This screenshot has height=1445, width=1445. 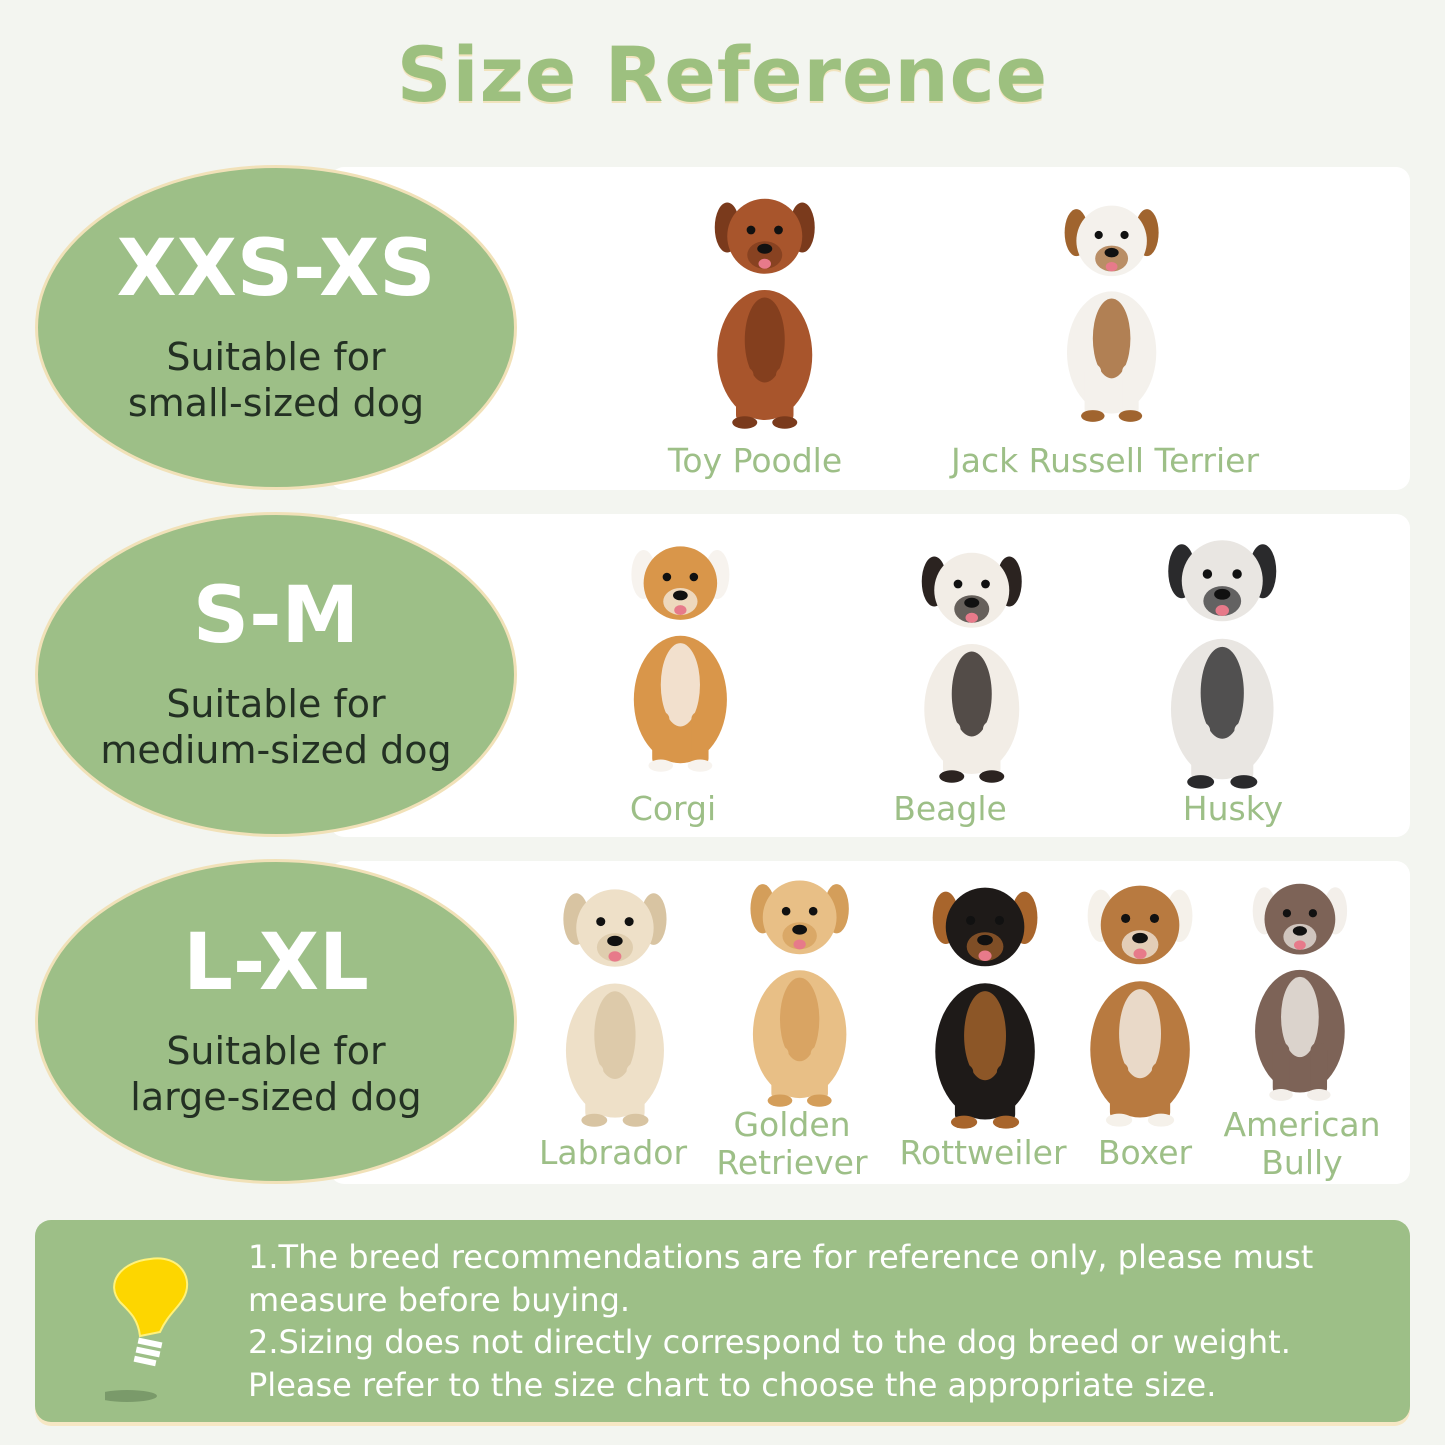 What do you see at coordinates (276, 268) in the screenshot?
I see `size-label: XXS-XS` at bounding box center [276, 268].